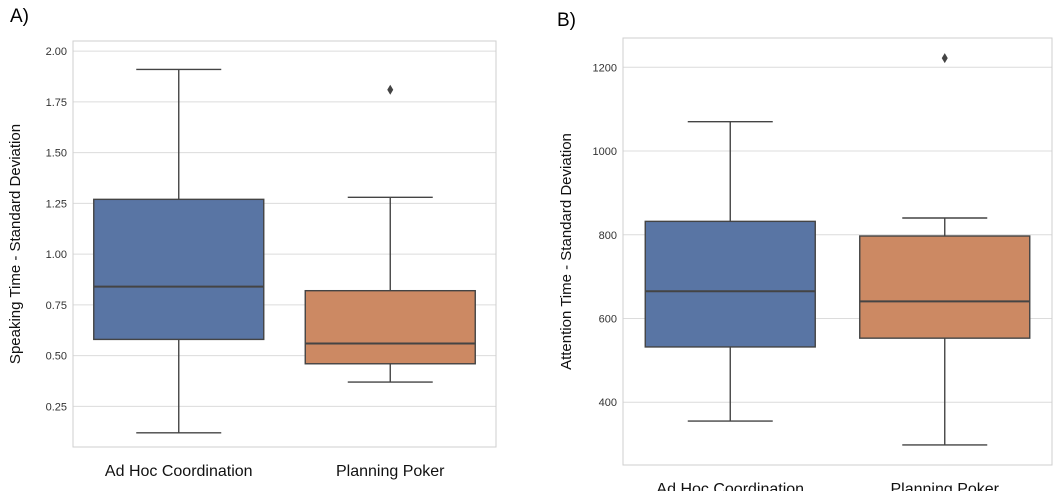 This screenshot has width=1054, height=491. Describe the element at coordinates (56, 52) in the screenshot. I see `y-tick-label: 2.00` at that location.